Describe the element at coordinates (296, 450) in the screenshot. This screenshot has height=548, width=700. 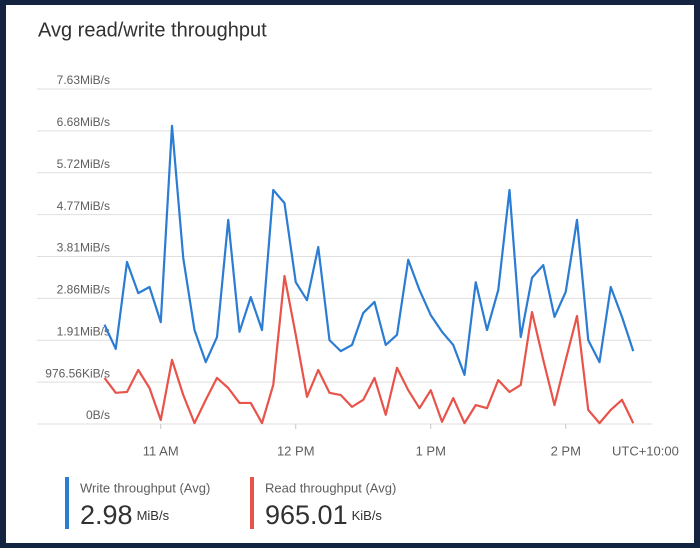
I see `x-tick-label: 12 PM` at that location.